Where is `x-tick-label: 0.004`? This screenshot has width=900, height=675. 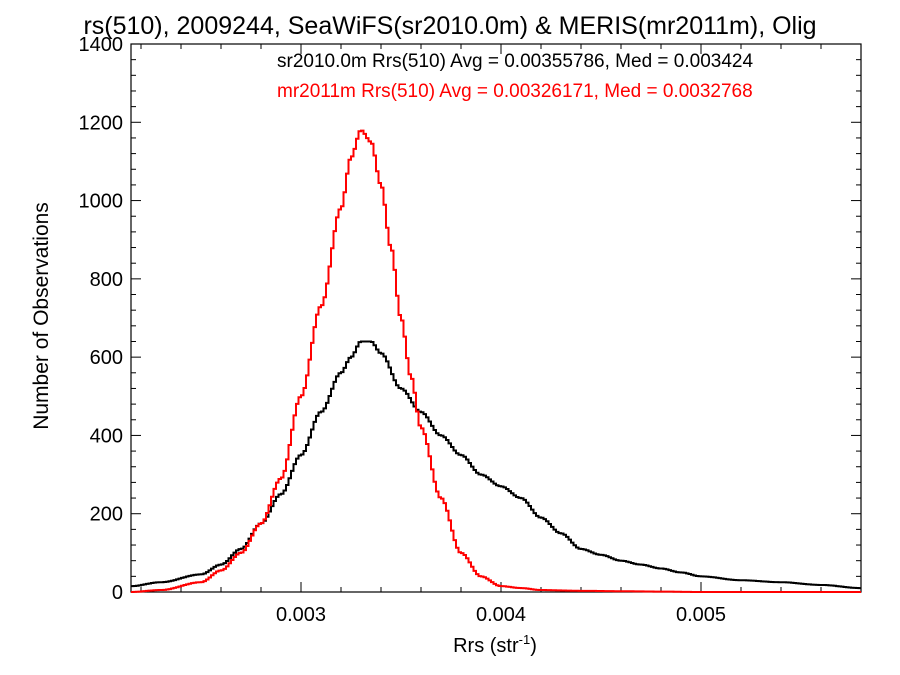 x-tick-label: 0.004 is located at coordinates (501, 615).